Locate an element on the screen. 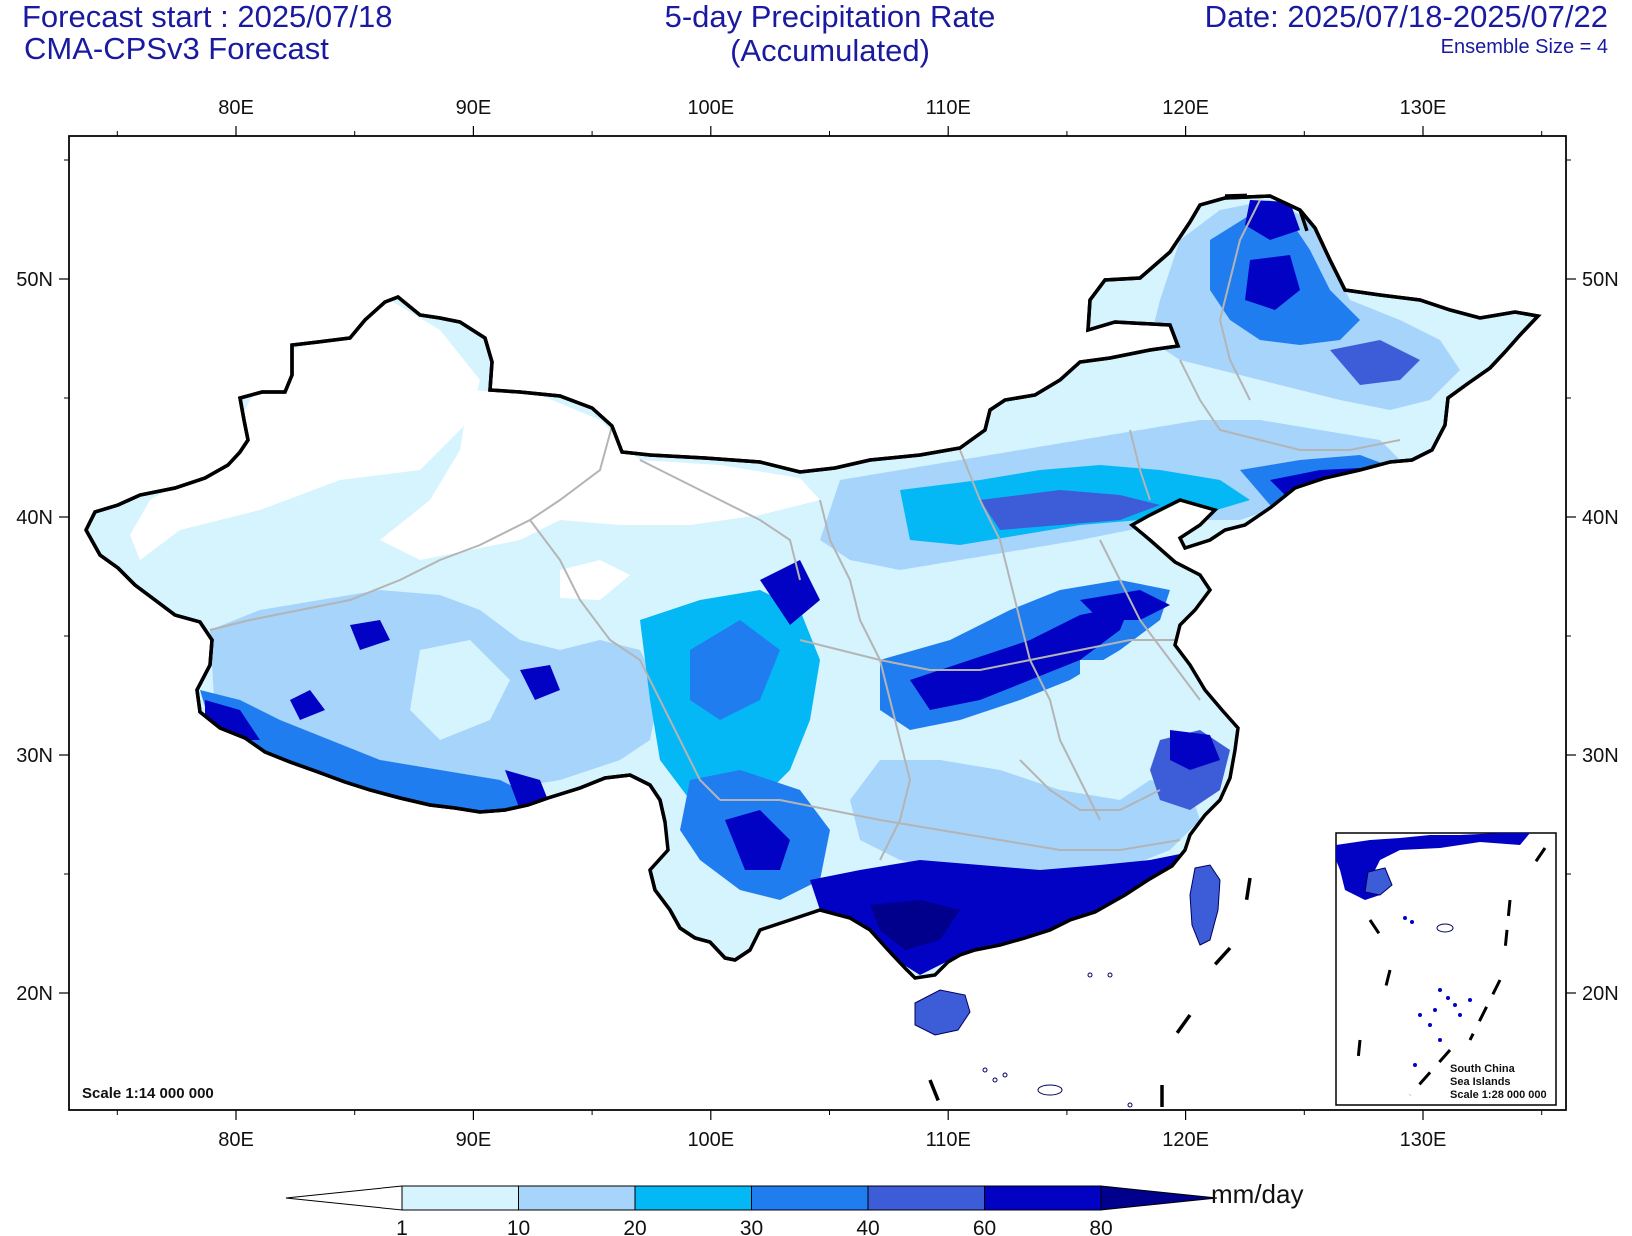 The width and height of the screenshot is (1632, 1236). south-china-sea-islands is located at coordinates (1057, 1040).